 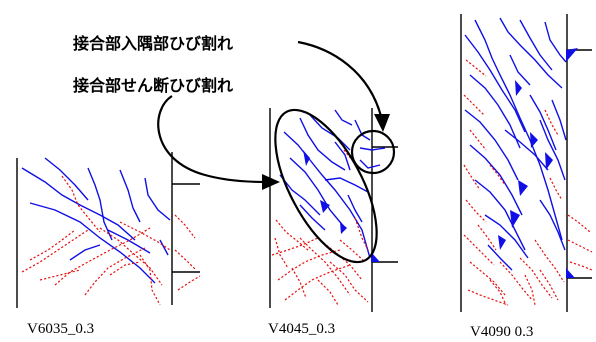 I want to click on panel-v6035, so click(x=108, y=230).